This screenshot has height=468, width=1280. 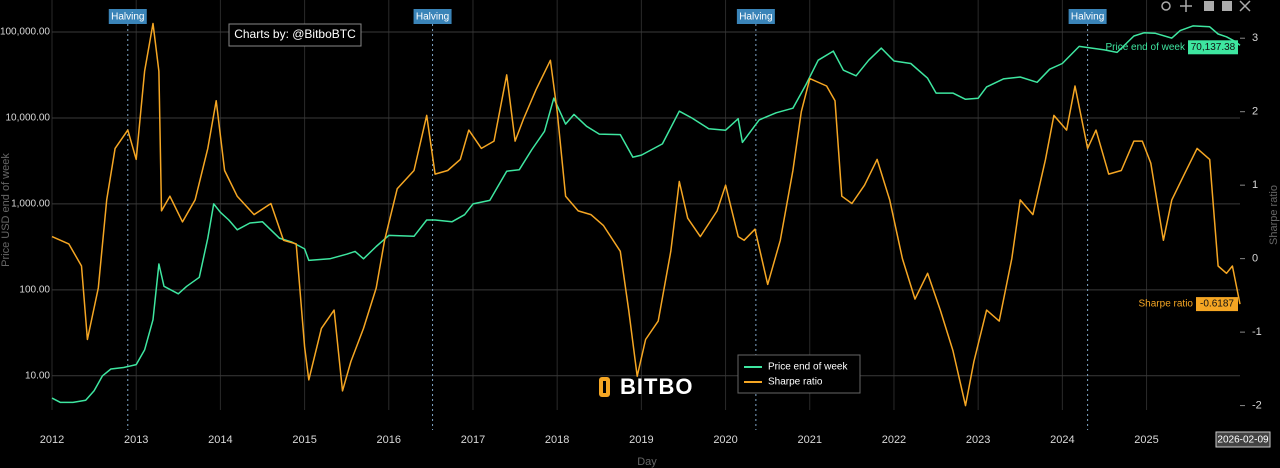 I want to click on x-tick-label: 2022, so click(x=894, y=440).